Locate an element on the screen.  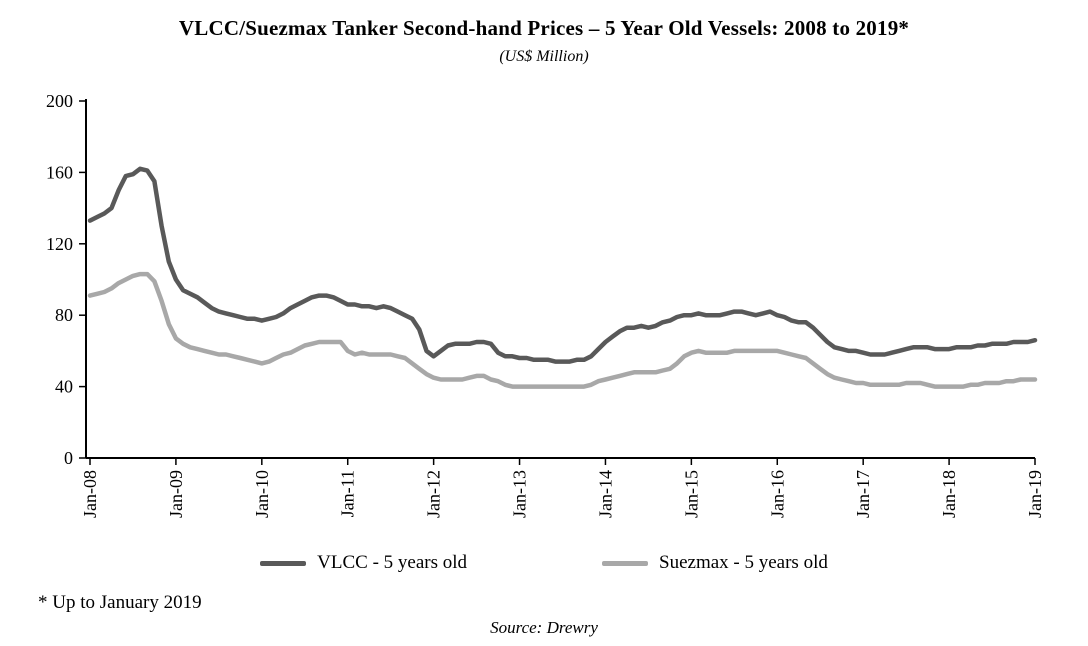
x-axis-tick-label: Jan-17 is located at coordinates (863, 494).